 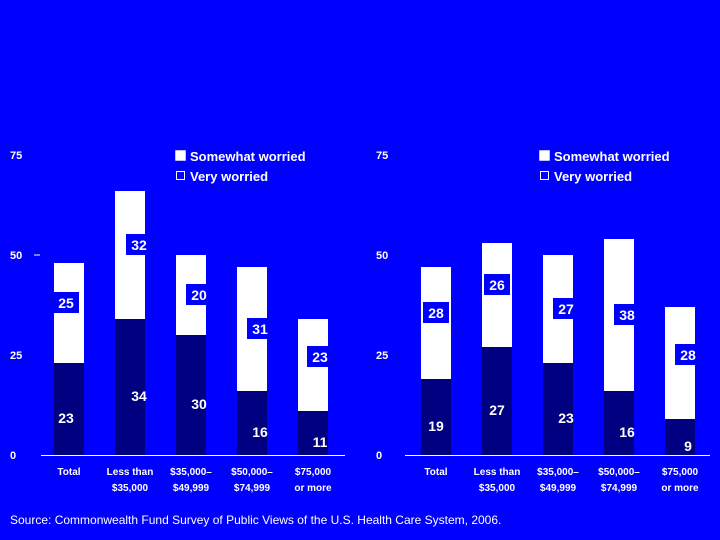 I want to click on data-label-somewhat: 27, so click(x=497, y=410).